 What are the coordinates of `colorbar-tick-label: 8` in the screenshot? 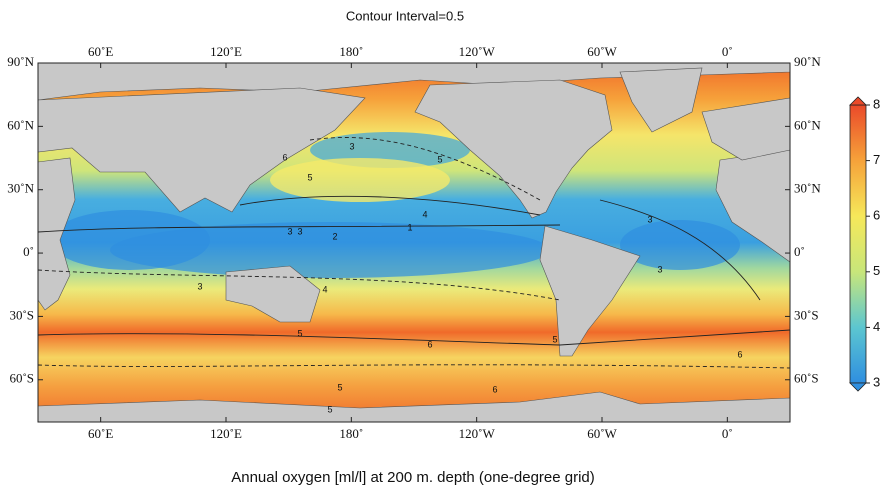 It's located at (876, 103).